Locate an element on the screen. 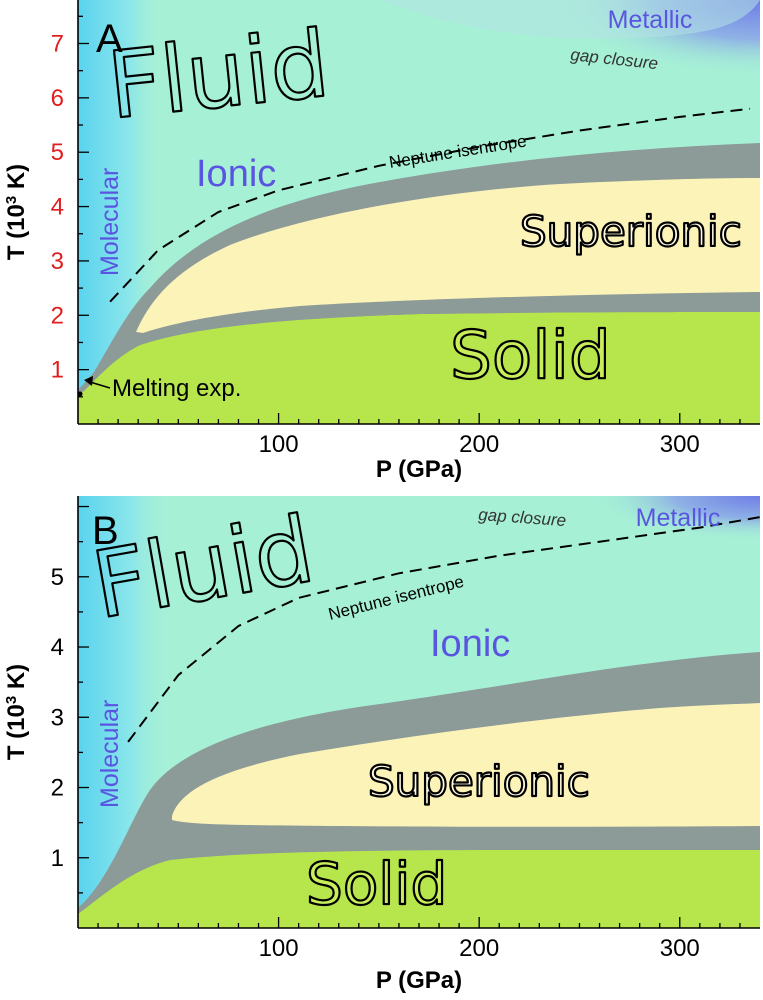  superionic-region is located at coordinates (466, 765).